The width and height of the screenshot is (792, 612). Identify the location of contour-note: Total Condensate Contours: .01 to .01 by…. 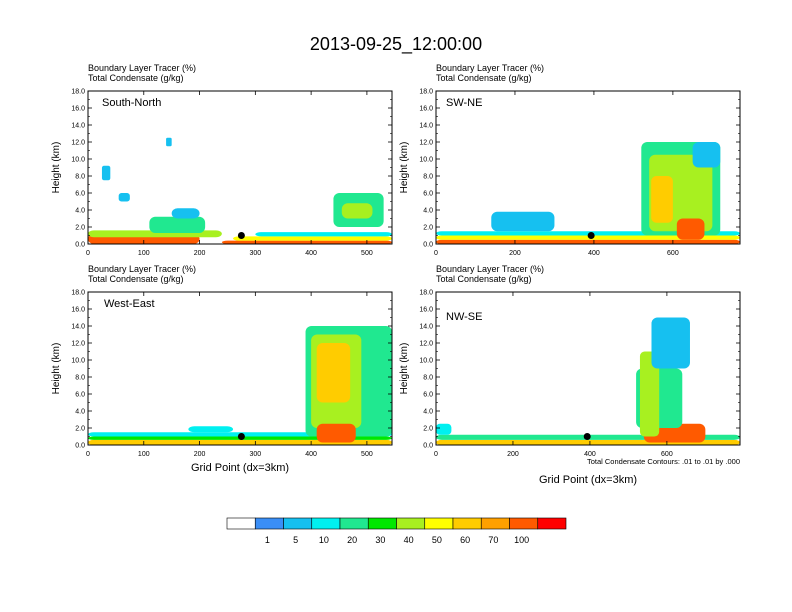
(663, 461).